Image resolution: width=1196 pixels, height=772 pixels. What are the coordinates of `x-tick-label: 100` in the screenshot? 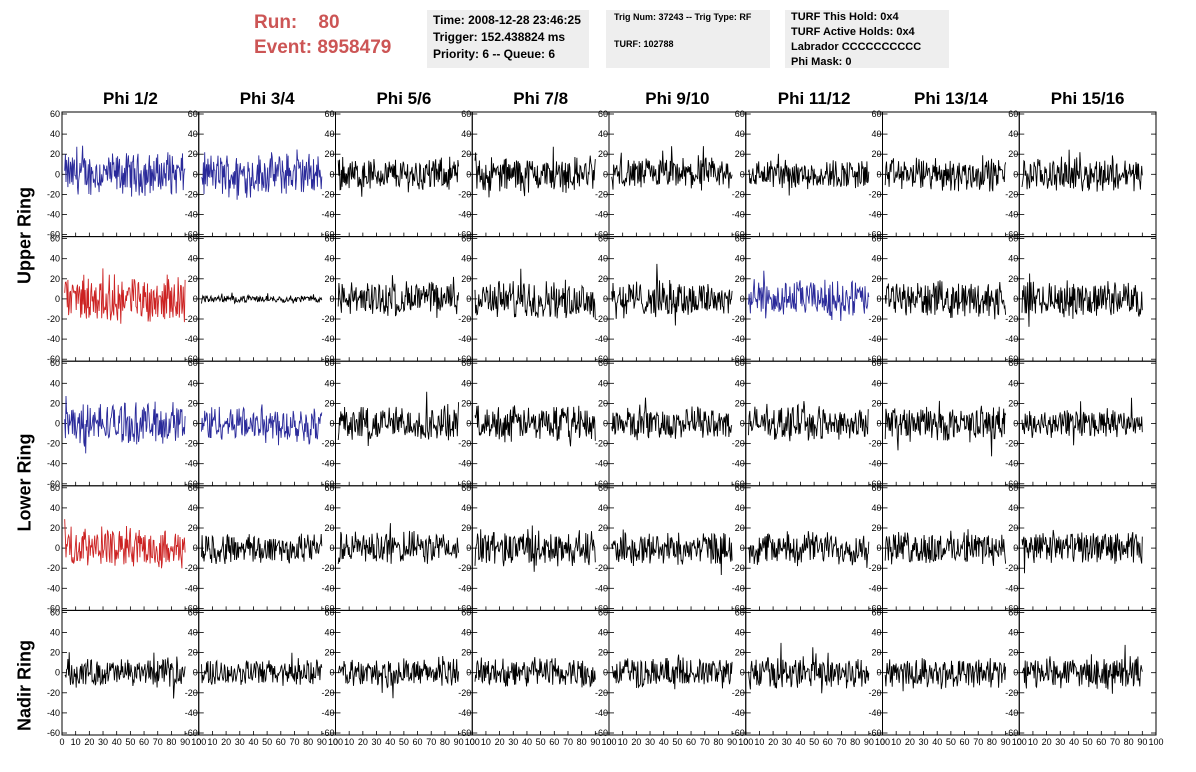 It's located at (472, 742).